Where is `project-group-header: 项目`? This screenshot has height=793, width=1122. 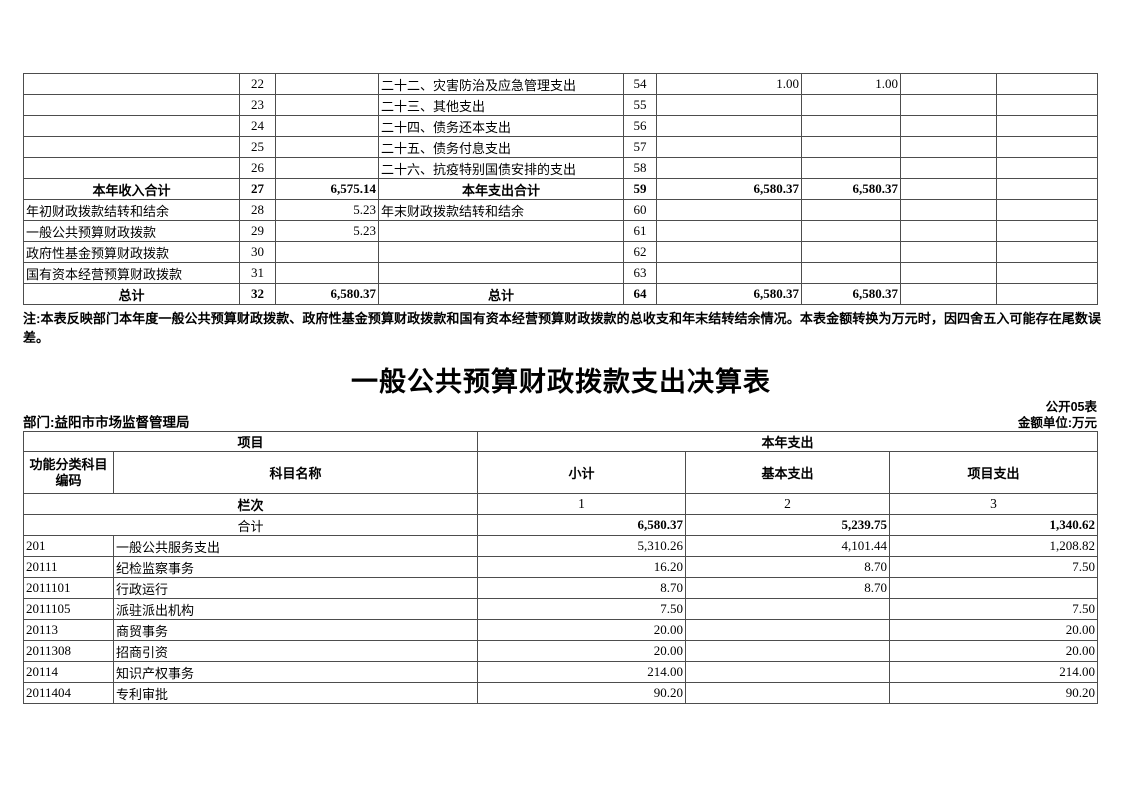 project-group-header: 项目 is located at coordinates (250, 441).